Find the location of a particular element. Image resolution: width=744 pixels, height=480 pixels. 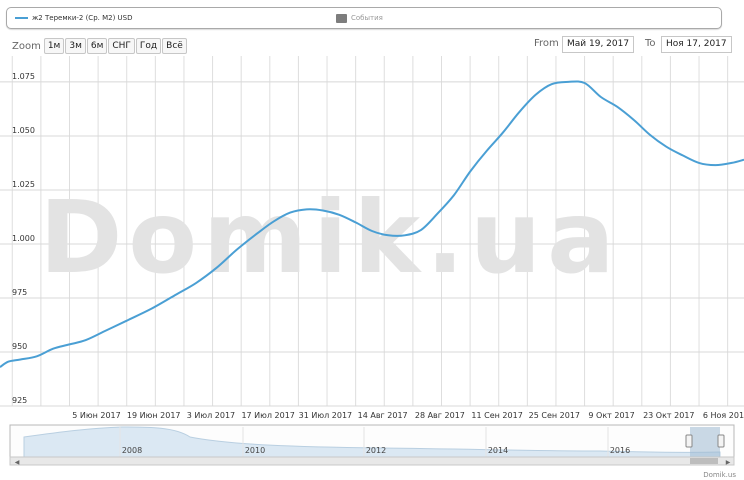

x-tick-label: 23 Окт 2017 is located at coordinates (668, 415).